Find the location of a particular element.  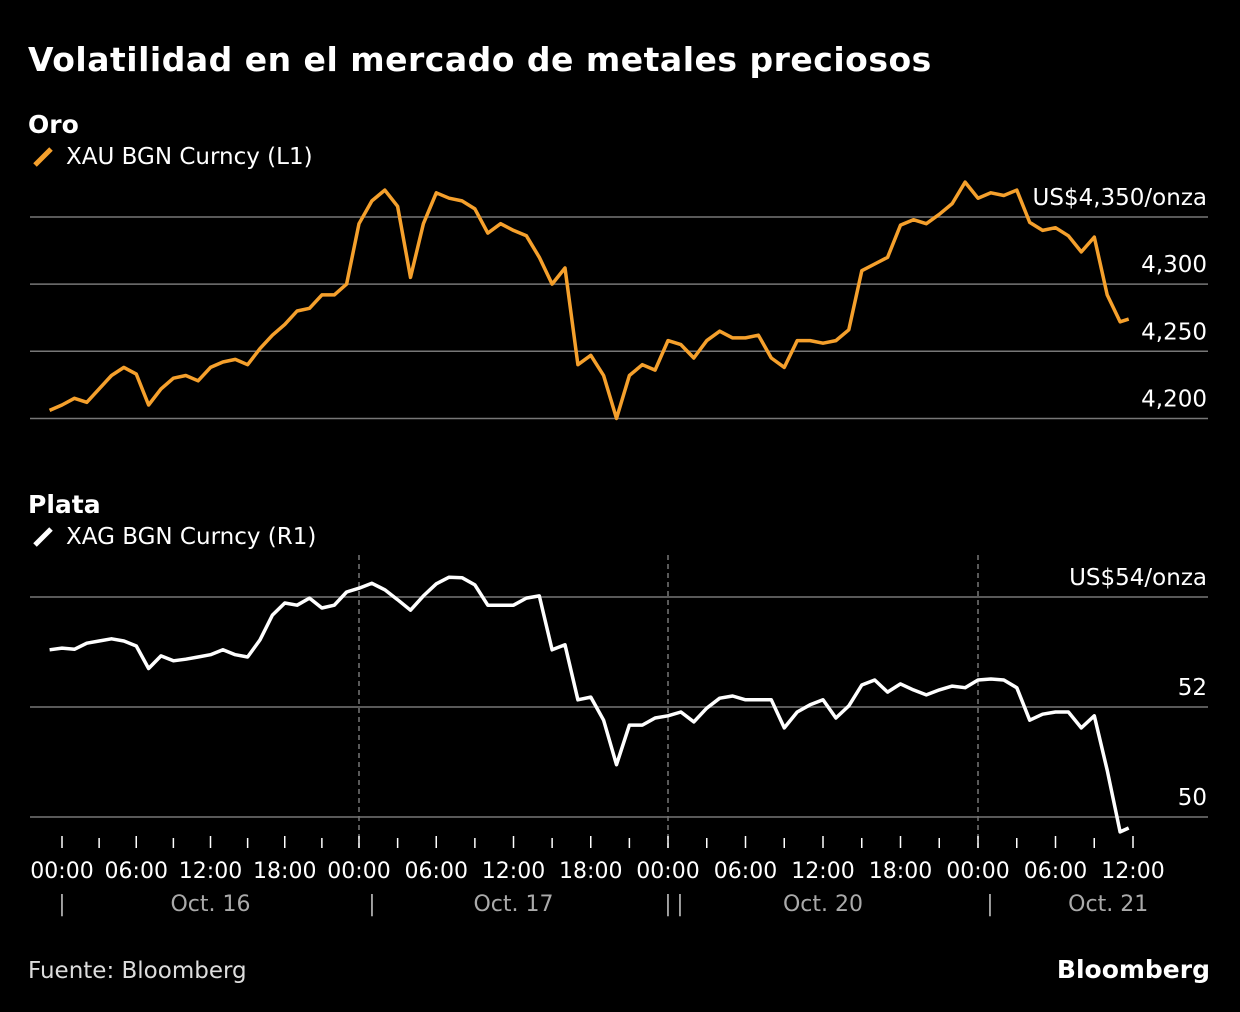

gold-y-tick-label: 4,250 is located at coordinates (1174, 332).